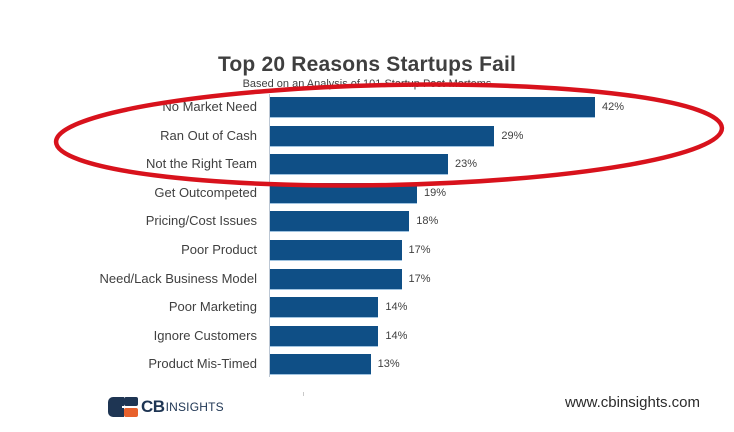  I want to click on category-label: Get Outcompeted, so click(205, 192).